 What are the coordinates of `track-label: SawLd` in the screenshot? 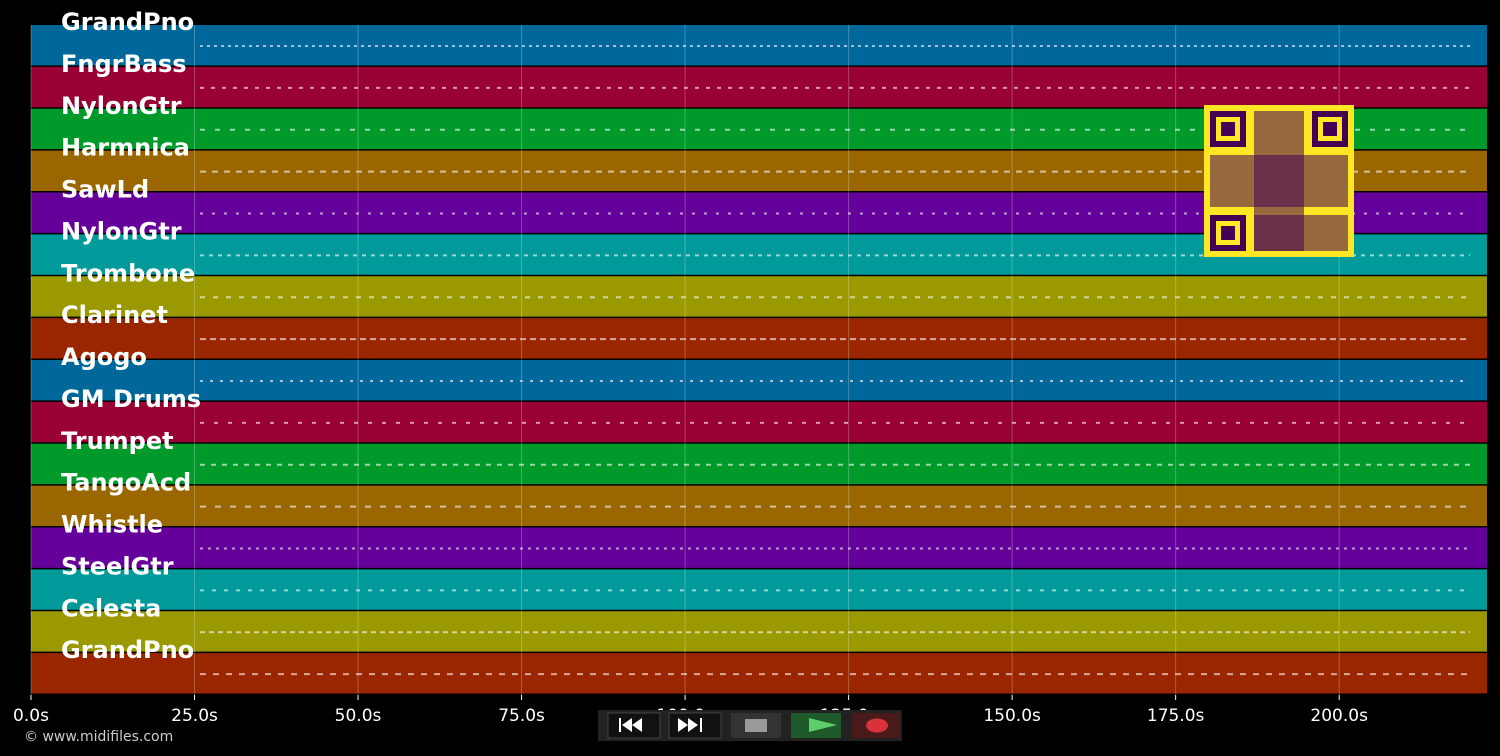 It's located at (105, 190).